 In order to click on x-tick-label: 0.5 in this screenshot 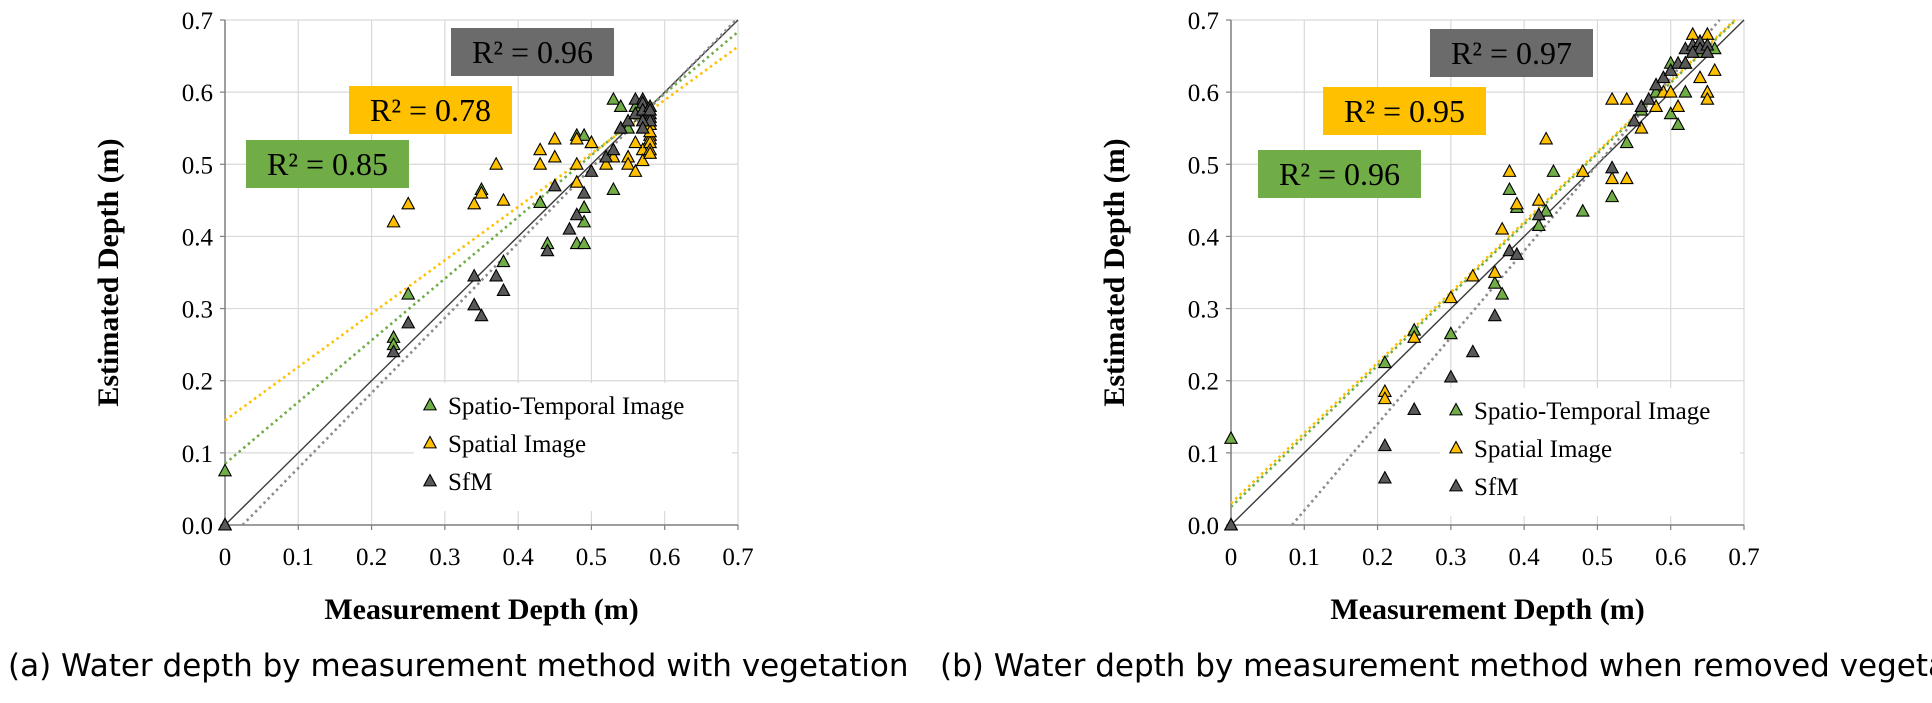, I will do `click(591, 557)`.